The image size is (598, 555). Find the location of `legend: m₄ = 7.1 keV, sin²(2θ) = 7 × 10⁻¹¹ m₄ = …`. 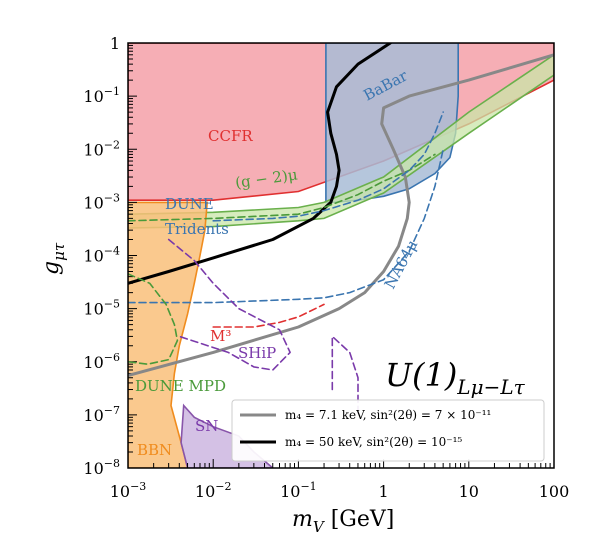

legend: m₄ = 7.1 keV, sin²(2θ) = 7 × 10⁻¹¹ m₄ = … is located at coordinates (388, 430).